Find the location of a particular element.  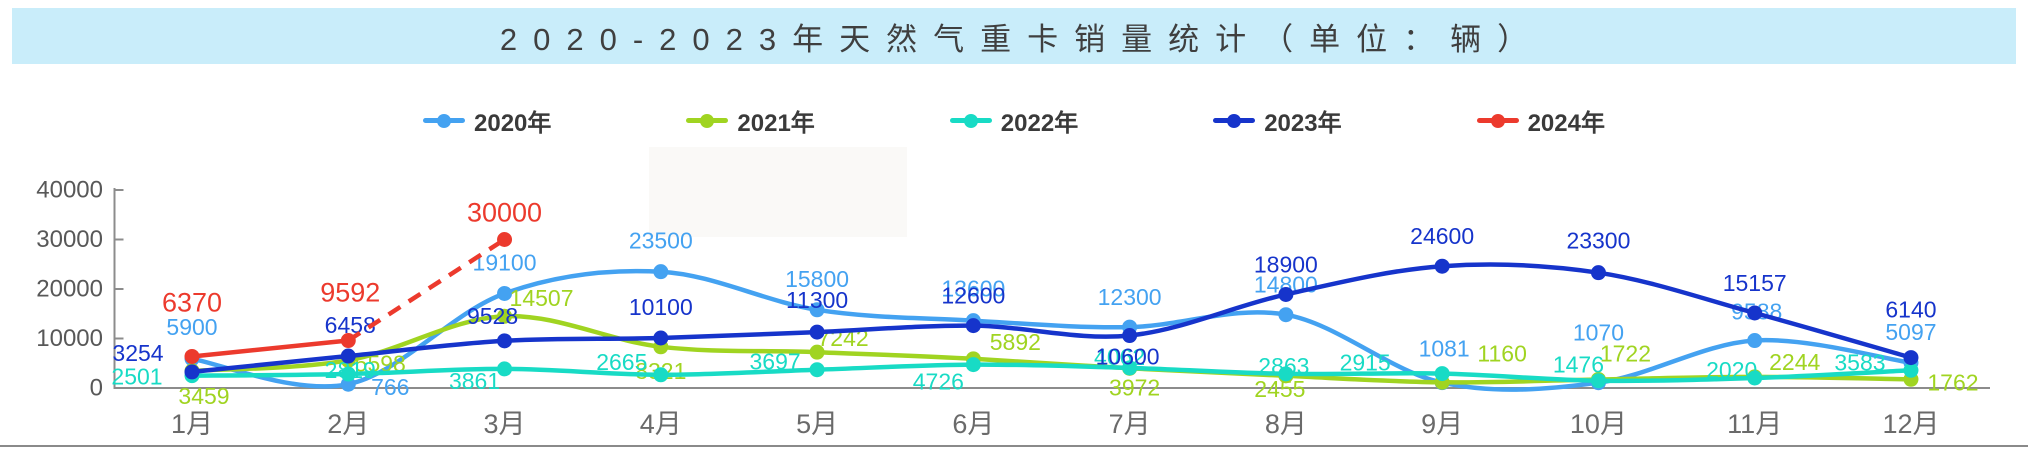

data-label-2023-m11: 15157 is located at coordinates (1755, 283).